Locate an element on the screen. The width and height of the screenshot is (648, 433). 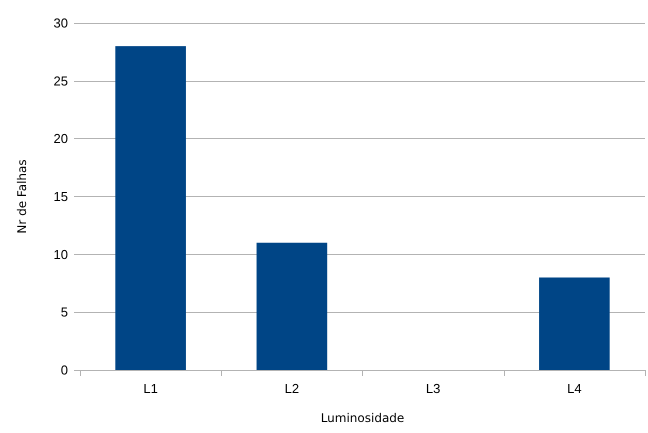
x-tick-label: L1 is located at coordinates (150, 388).